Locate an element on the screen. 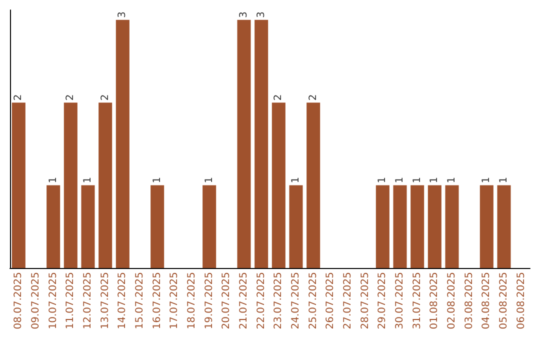  x-tick-label: 12.07.2025 is located at coordinates (88, 301).